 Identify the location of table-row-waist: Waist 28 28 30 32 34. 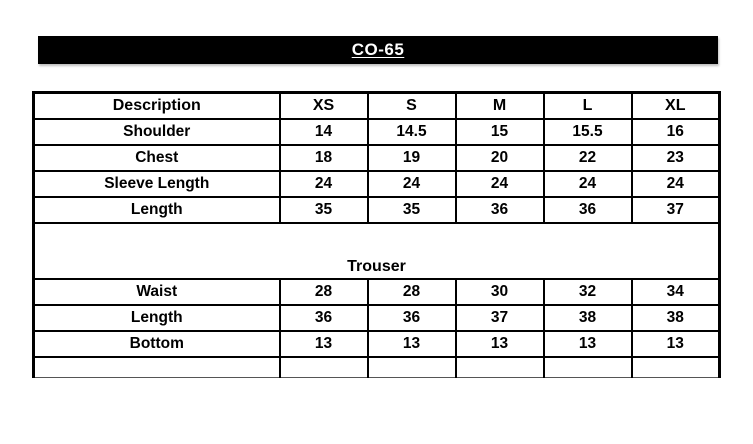
(376, 292).